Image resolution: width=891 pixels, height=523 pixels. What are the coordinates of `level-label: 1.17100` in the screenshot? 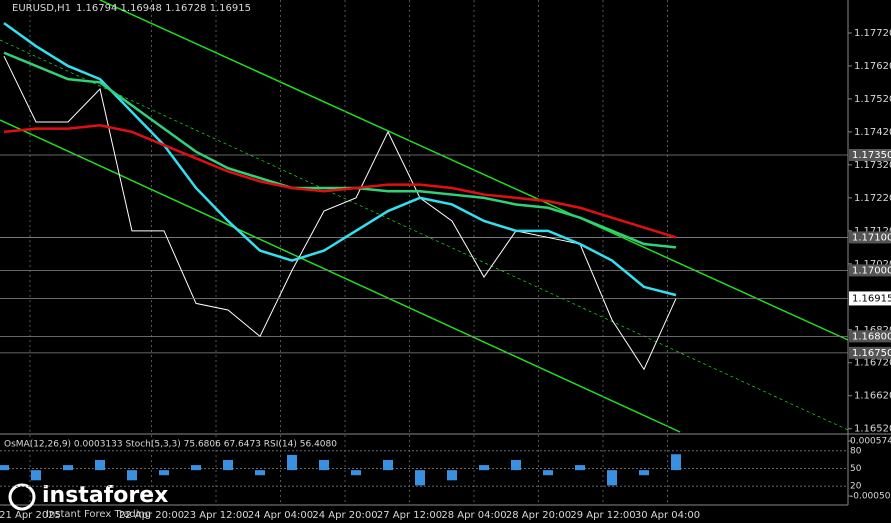 It's located at (871, 237).